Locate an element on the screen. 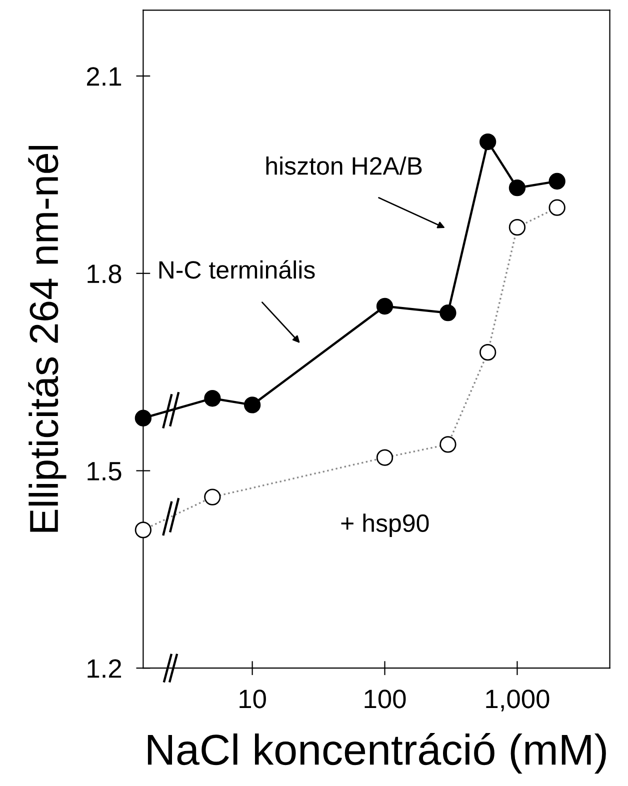  y-tick-label: 1.2 is located at coordinates (105, 668).